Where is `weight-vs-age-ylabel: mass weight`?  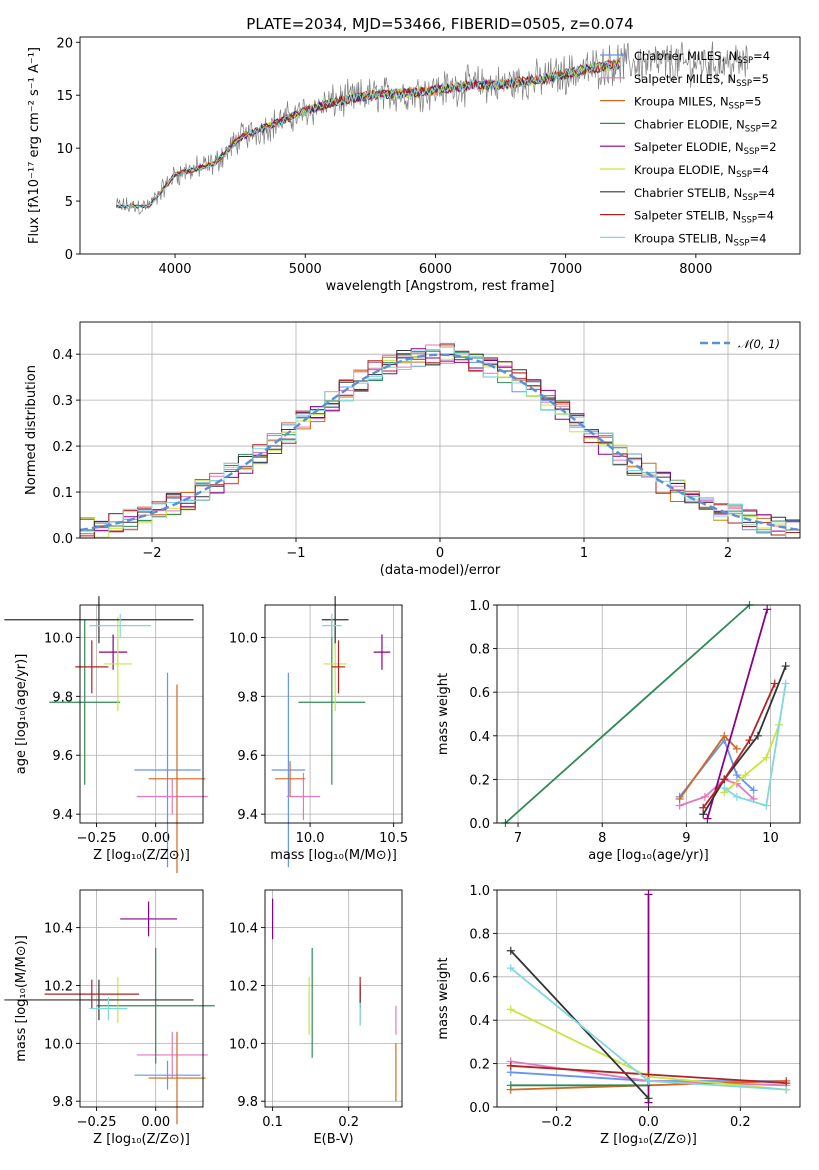 weight-vs-age-ylabel: mass weight is located at coordinates (443, 714).